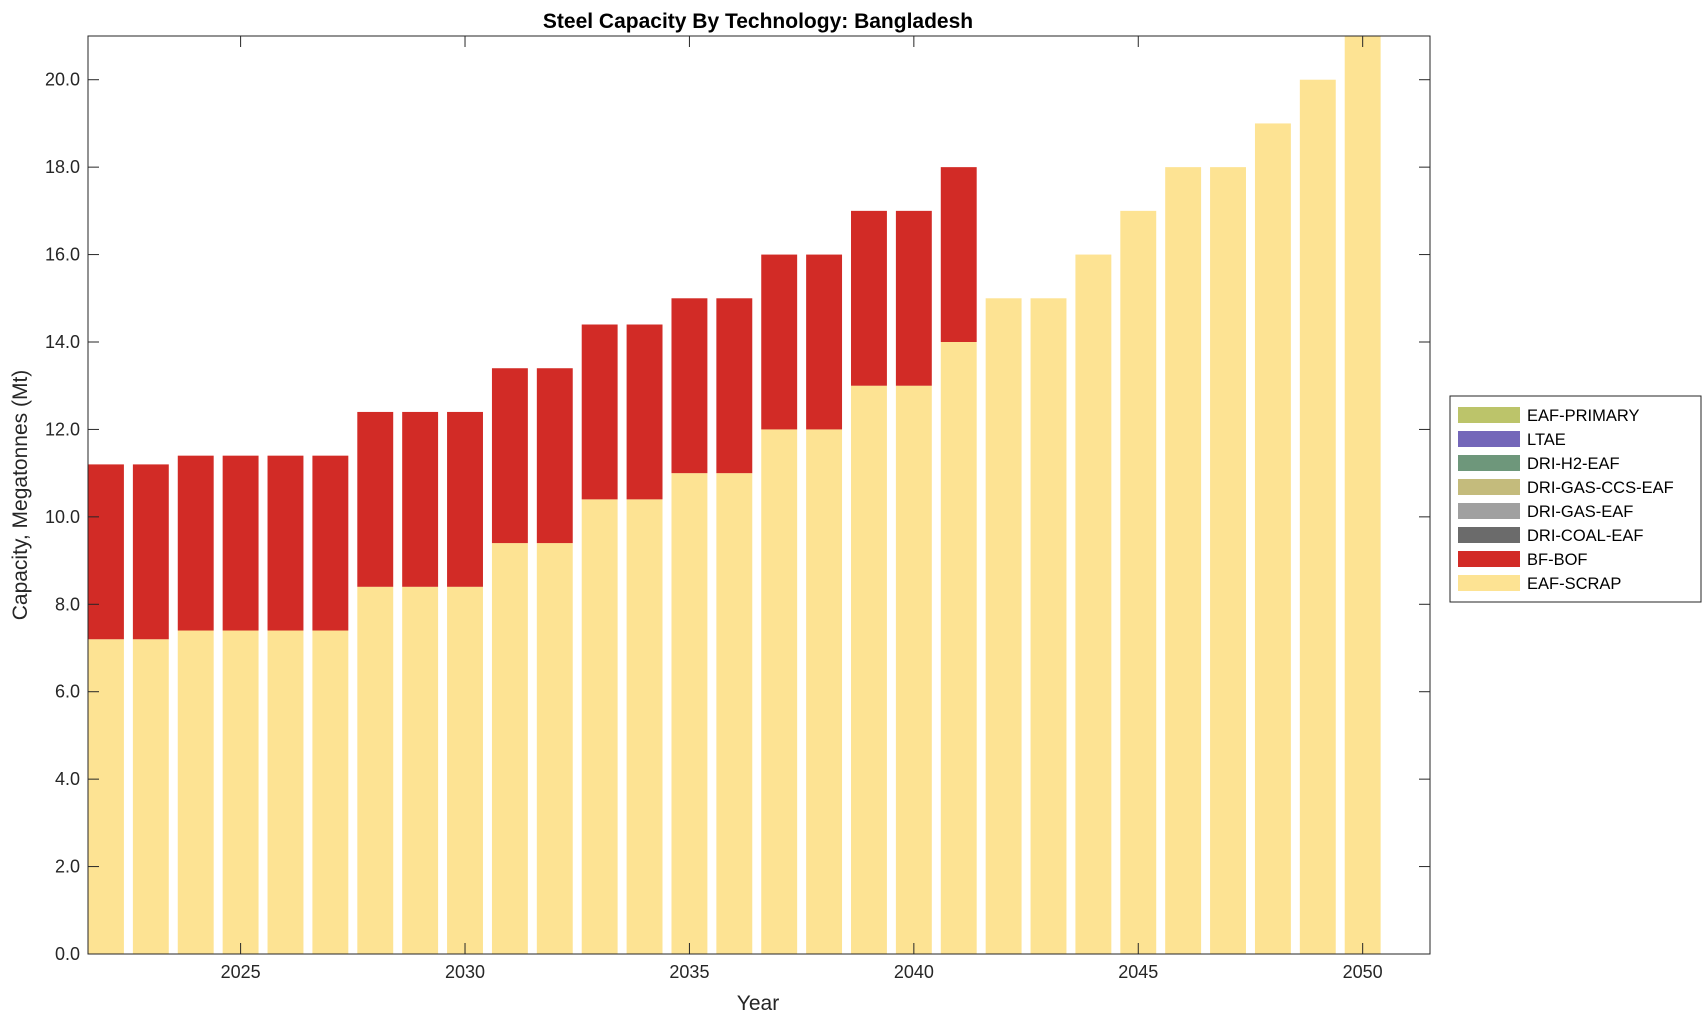 The width and height of the screenshot is (1708, 1021). I want to click on bar-bf-bof-2039, so click(869, 298).